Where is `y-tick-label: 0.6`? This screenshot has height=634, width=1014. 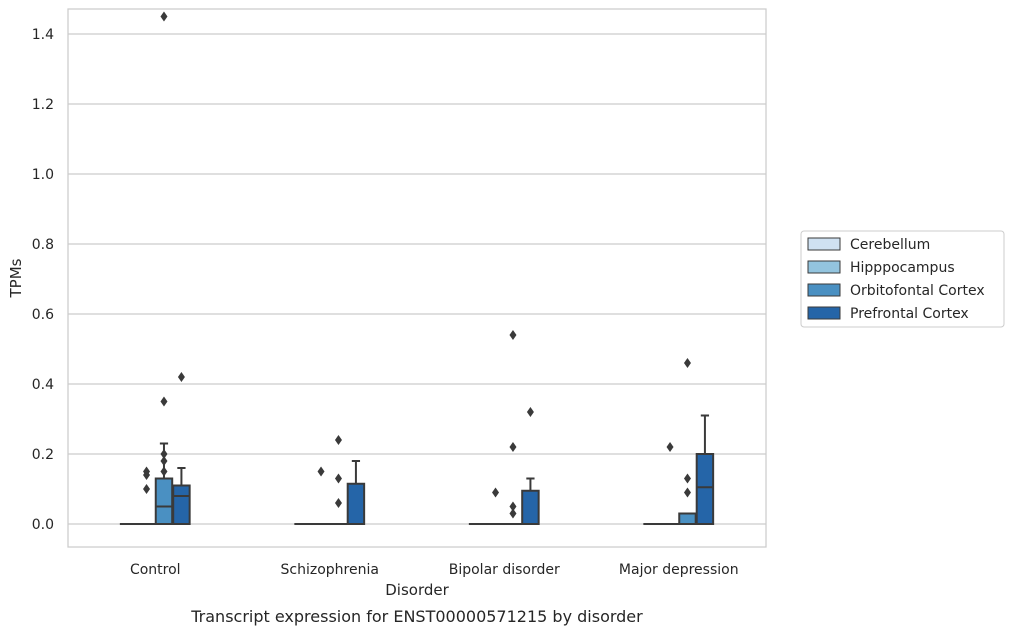
y-tick-label: 0.6 is located at coordinates (43, 315).